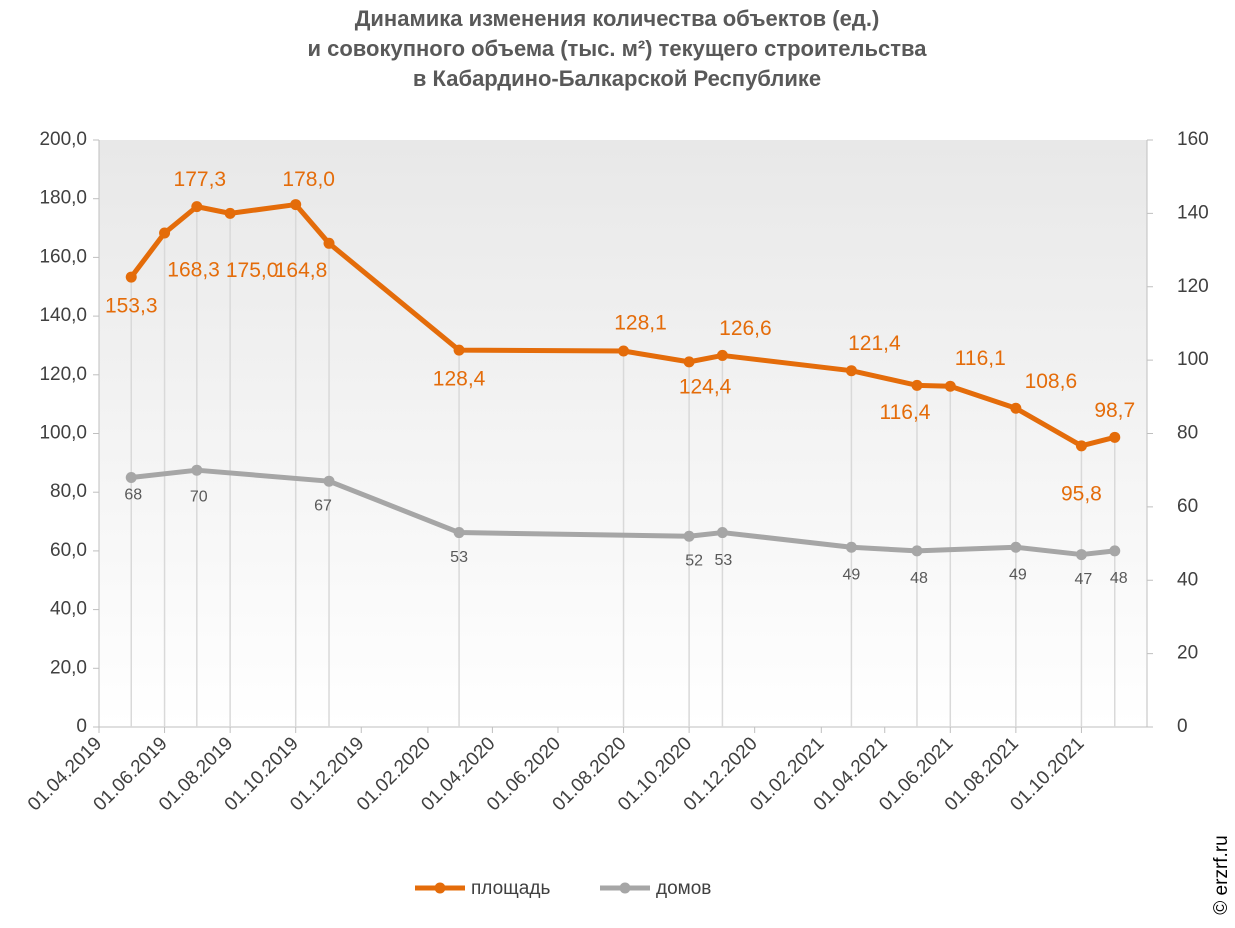 The width and height of the screenshot is (1235, 928). I want to click on y2-tick-label: 0, so click(1182, 726).